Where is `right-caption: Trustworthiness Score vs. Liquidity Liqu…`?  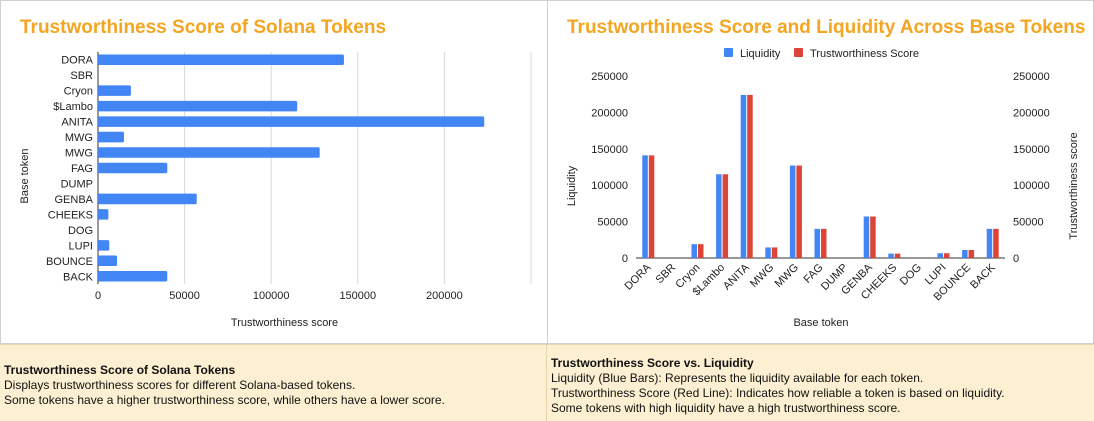 right-caption: Trustworthiness Score vs. Liquidity Liqu… is located at coordinates (820, 382).